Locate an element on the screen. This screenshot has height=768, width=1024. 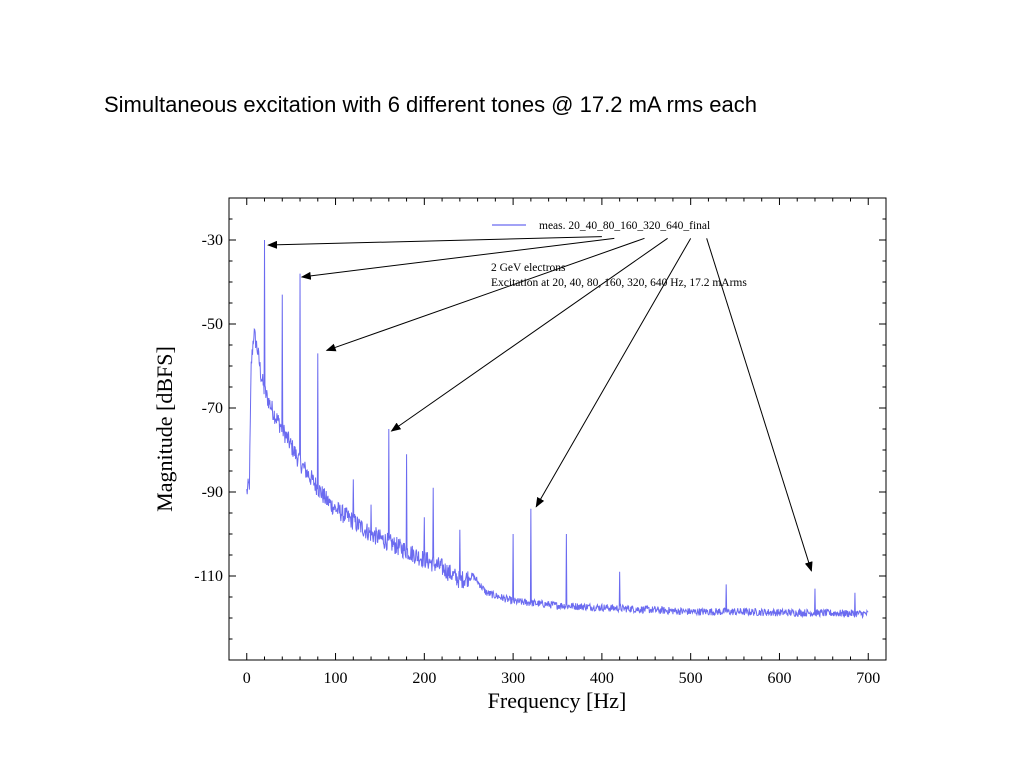
legend-label: meas. 20_40_80_160_320_640_final is located at coordinates (624, 226).